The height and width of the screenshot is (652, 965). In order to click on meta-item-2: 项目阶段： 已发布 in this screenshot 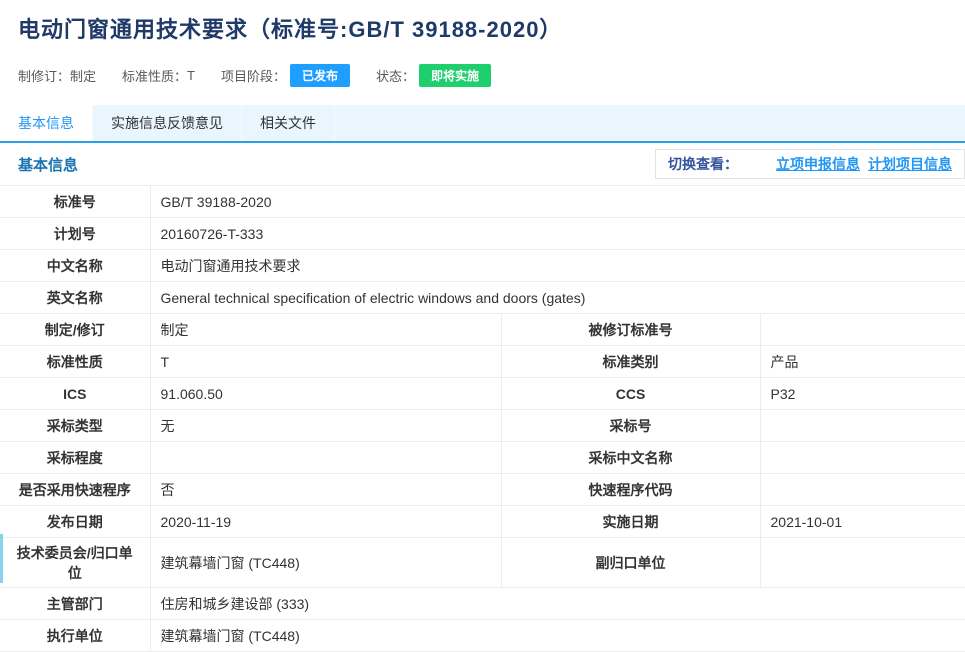, I will do `click(286, 75)`.